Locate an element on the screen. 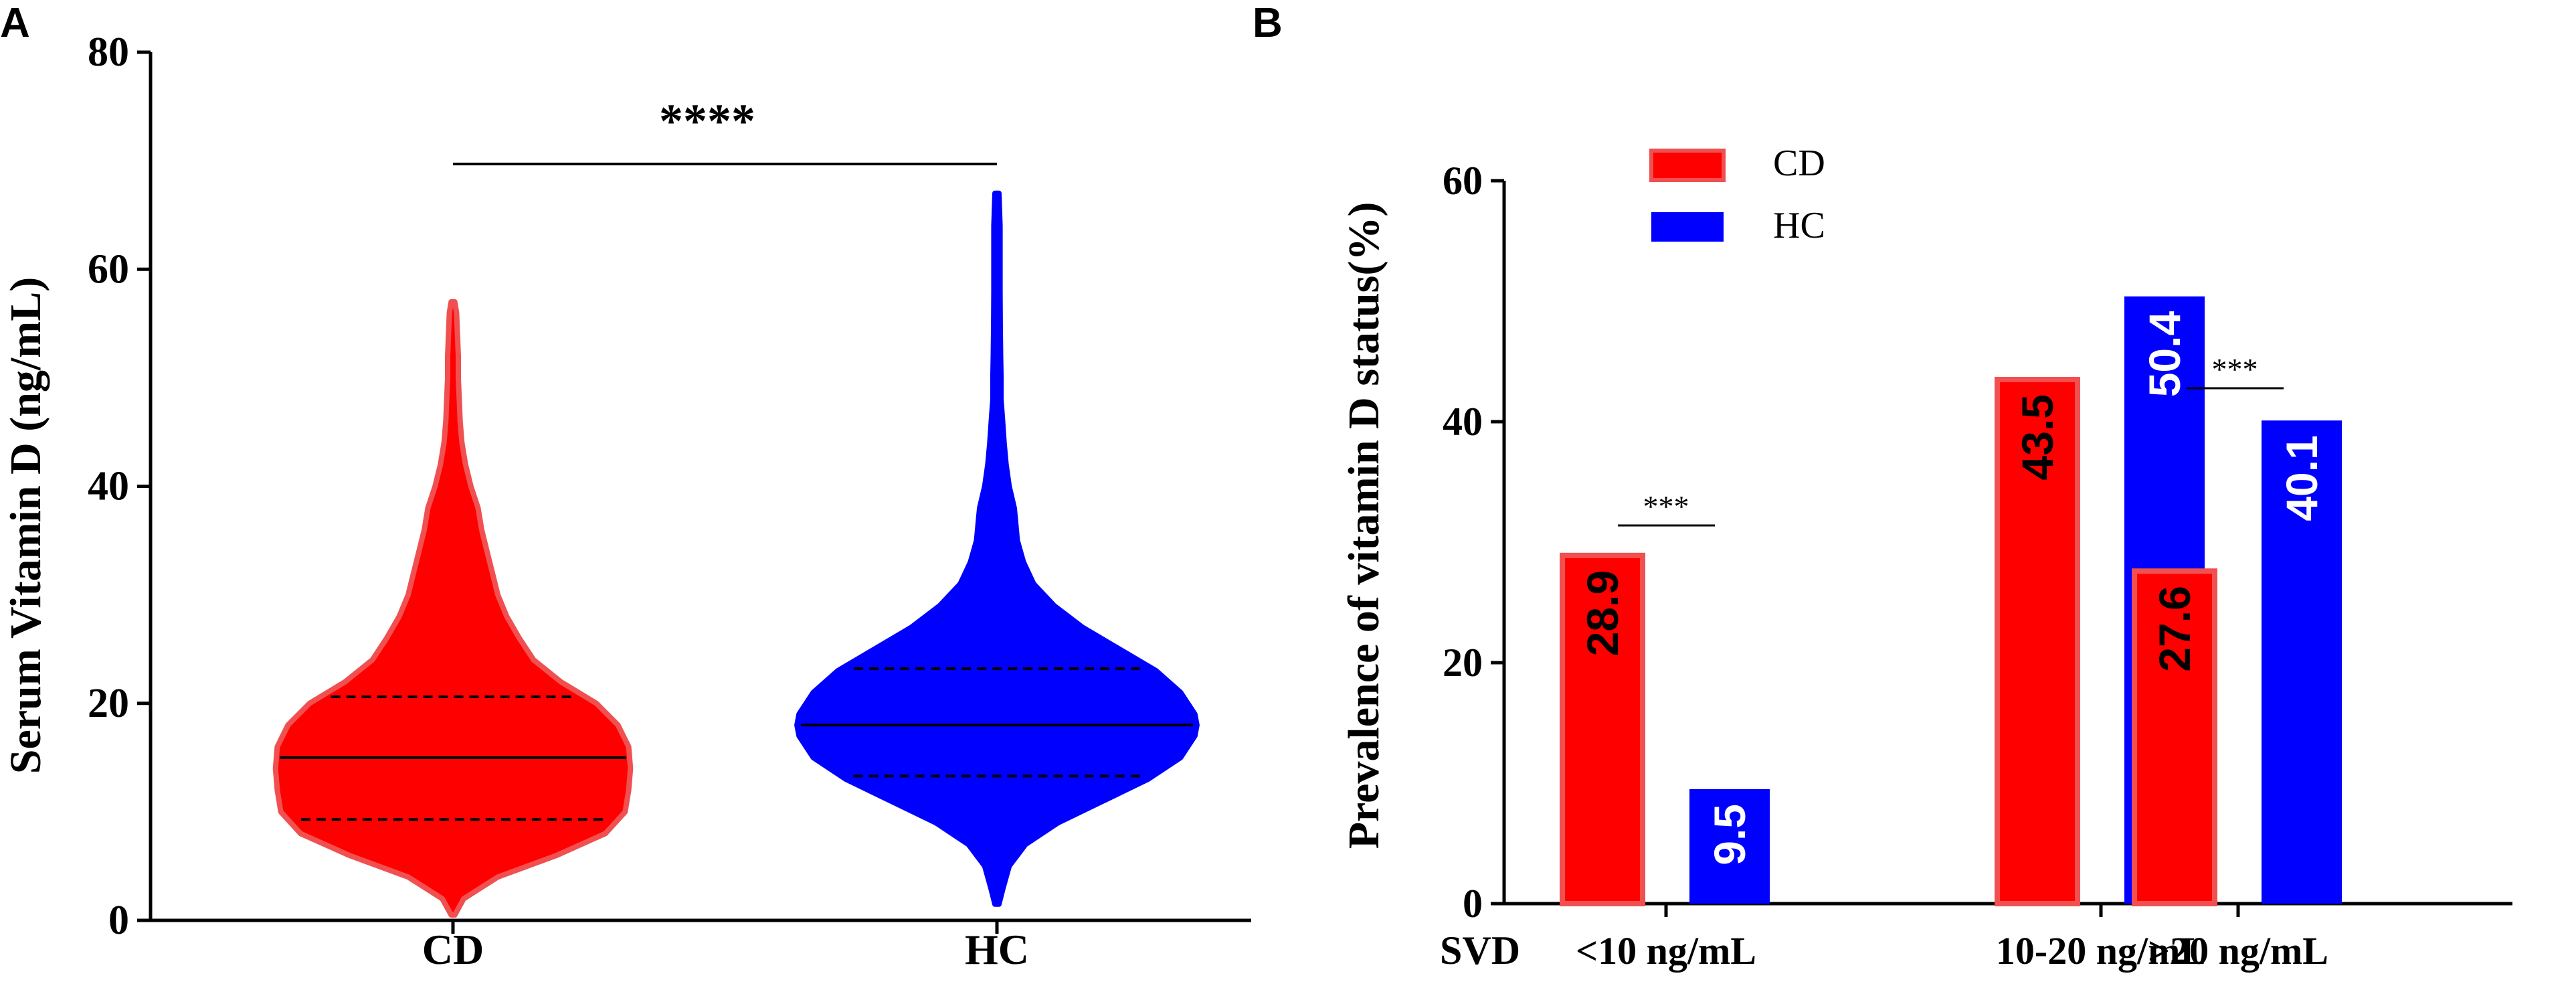 The width and height of the screenshot is (2576, 994). y-tick-label-a: 0 is located at coordinates (118, 920).